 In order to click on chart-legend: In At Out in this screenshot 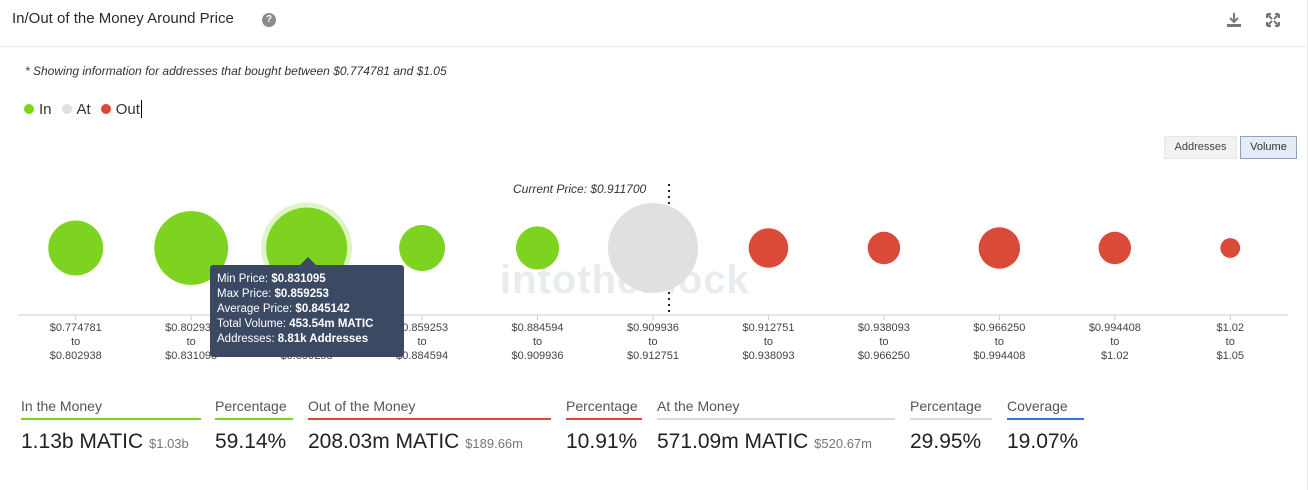, I will do `click(83, 109)`.